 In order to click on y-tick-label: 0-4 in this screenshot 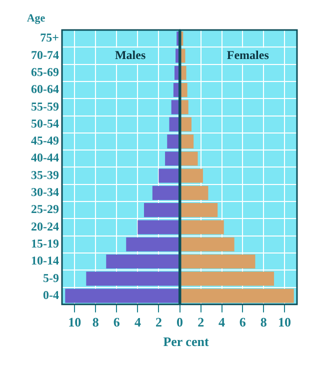, I will do `click(51, 295)`.